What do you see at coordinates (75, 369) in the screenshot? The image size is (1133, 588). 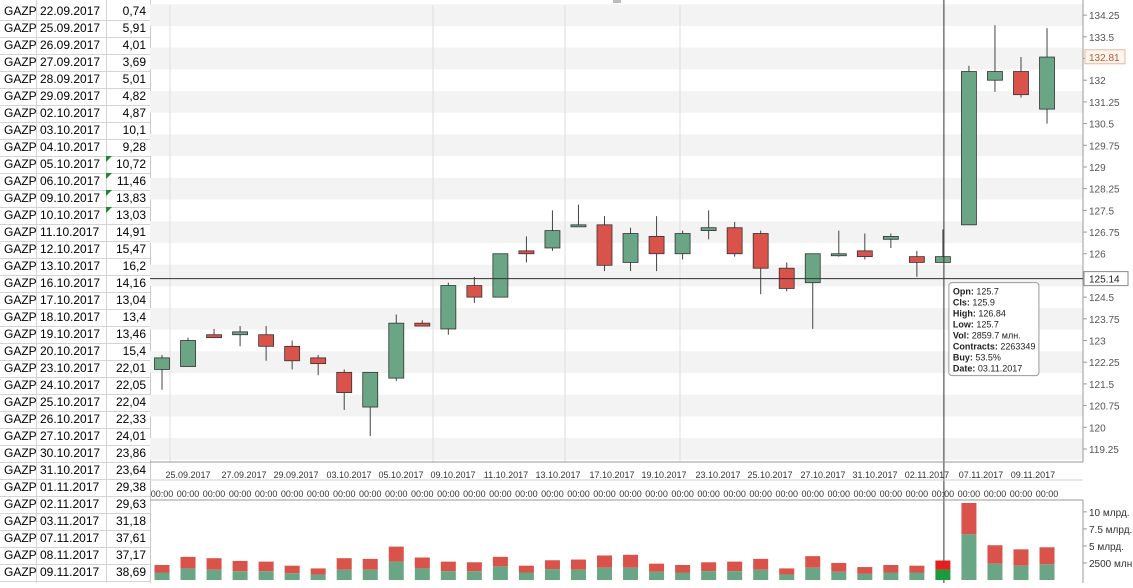 I see `sheet-row: GAZP 23.10.2017 22,01` at bounding box center [75, 369].